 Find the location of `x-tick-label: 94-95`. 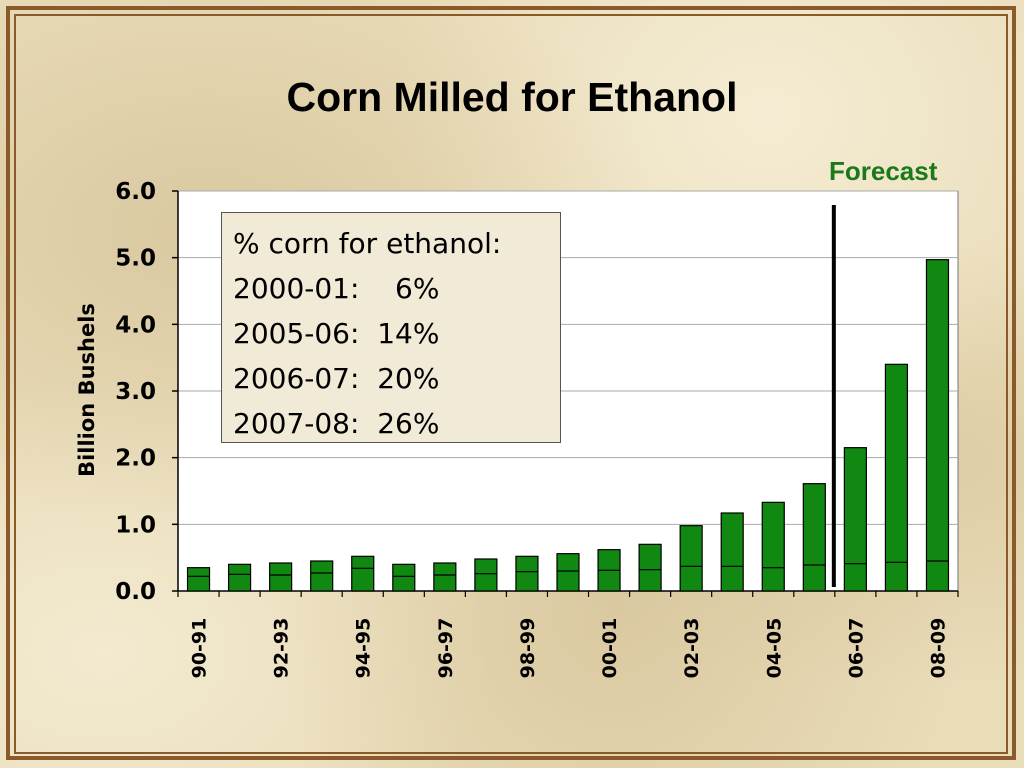

x-tick-label: 94-95 is located at coordinates (364, 648).